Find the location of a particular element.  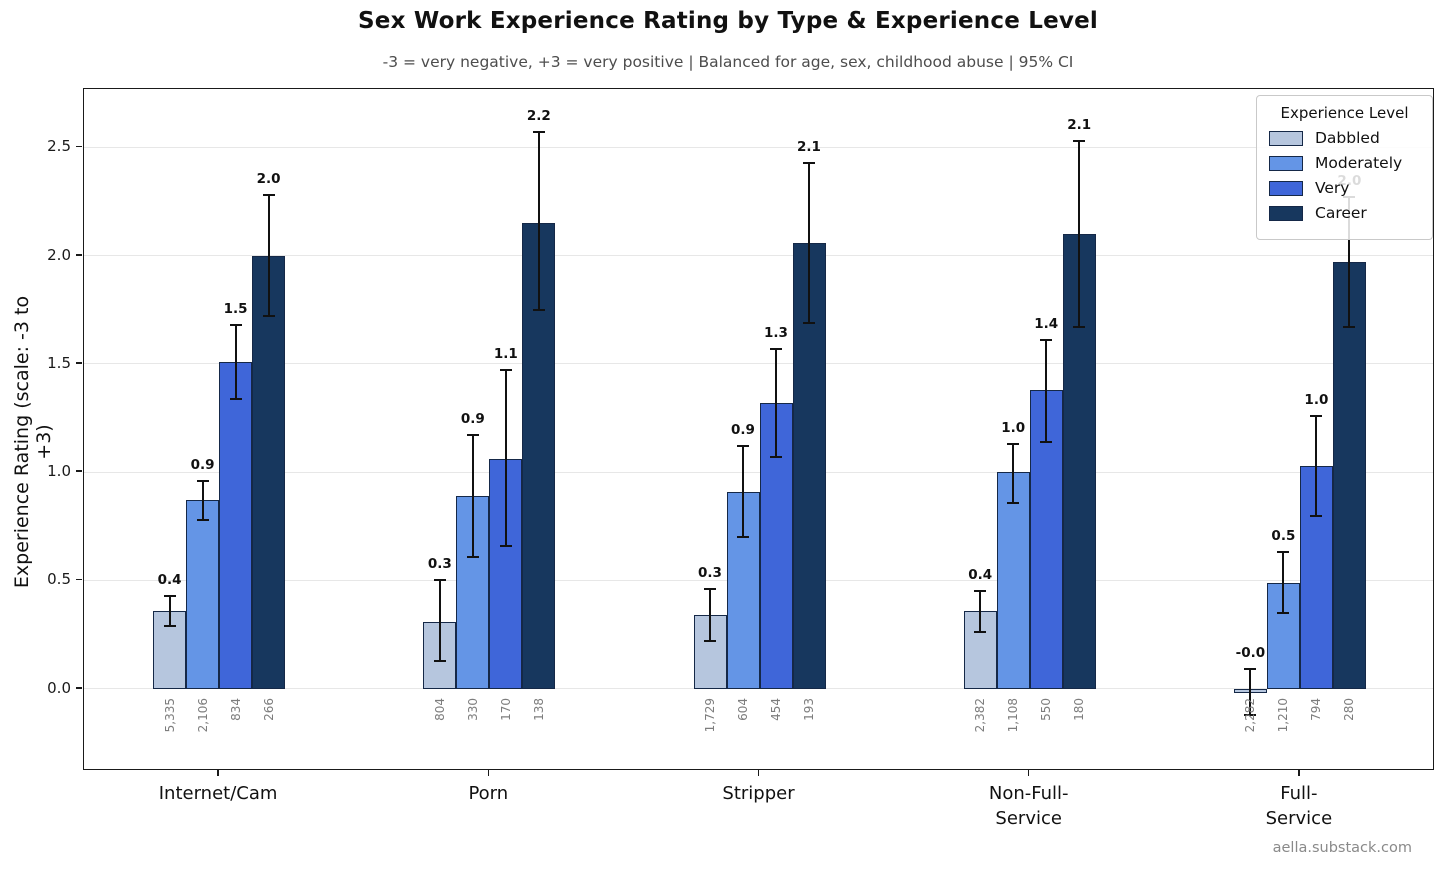

bar-sample-size-label: 2,106 is located at coordinates (202, 715).